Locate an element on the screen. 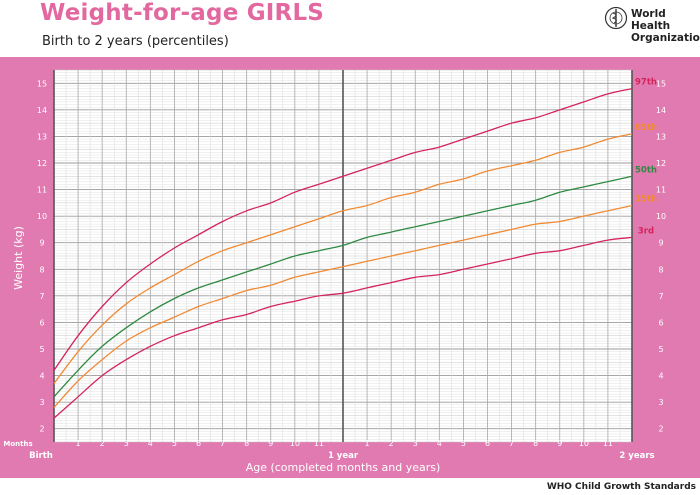 This screenshot has width=700, height=495. y-tick-label-right: 6 is located at coordinates (660, 322).